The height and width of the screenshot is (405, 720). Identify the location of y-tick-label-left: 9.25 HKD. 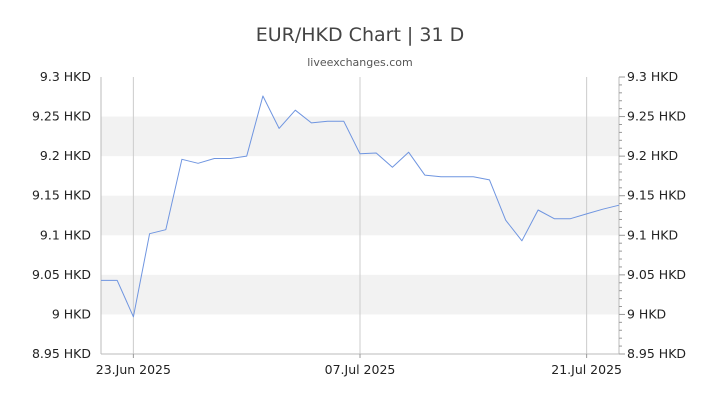
(61, 116).